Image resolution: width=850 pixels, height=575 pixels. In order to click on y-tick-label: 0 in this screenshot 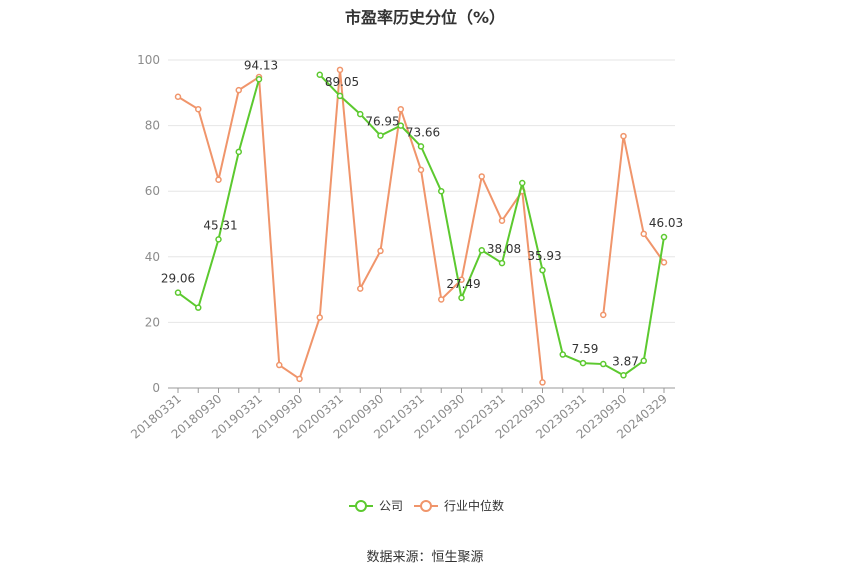, I will do `click(156, 388)`.